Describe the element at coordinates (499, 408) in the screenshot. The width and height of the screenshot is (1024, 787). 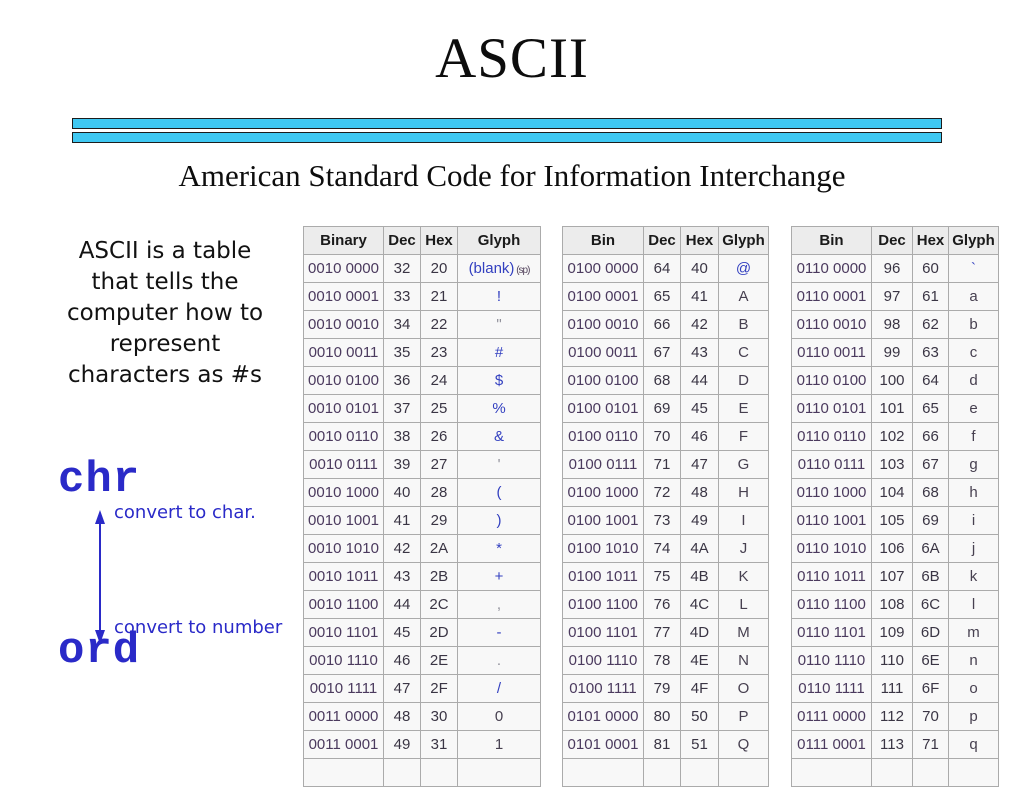
I see `glyph-cell: %` at that location.